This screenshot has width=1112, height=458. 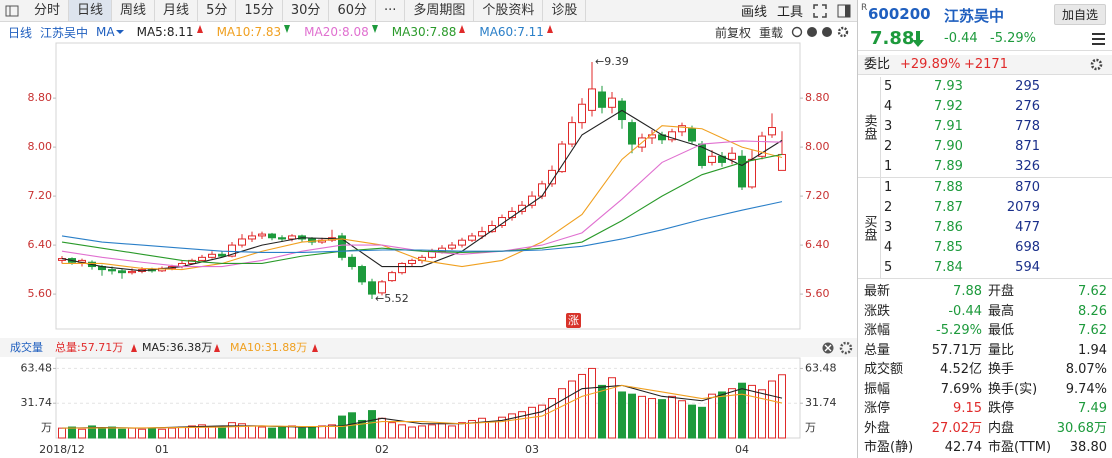 What do you see at coordinates (40, 195) in the screenshot?
I see `y-tick-label: 7.20` at bounding box center [40, 195].